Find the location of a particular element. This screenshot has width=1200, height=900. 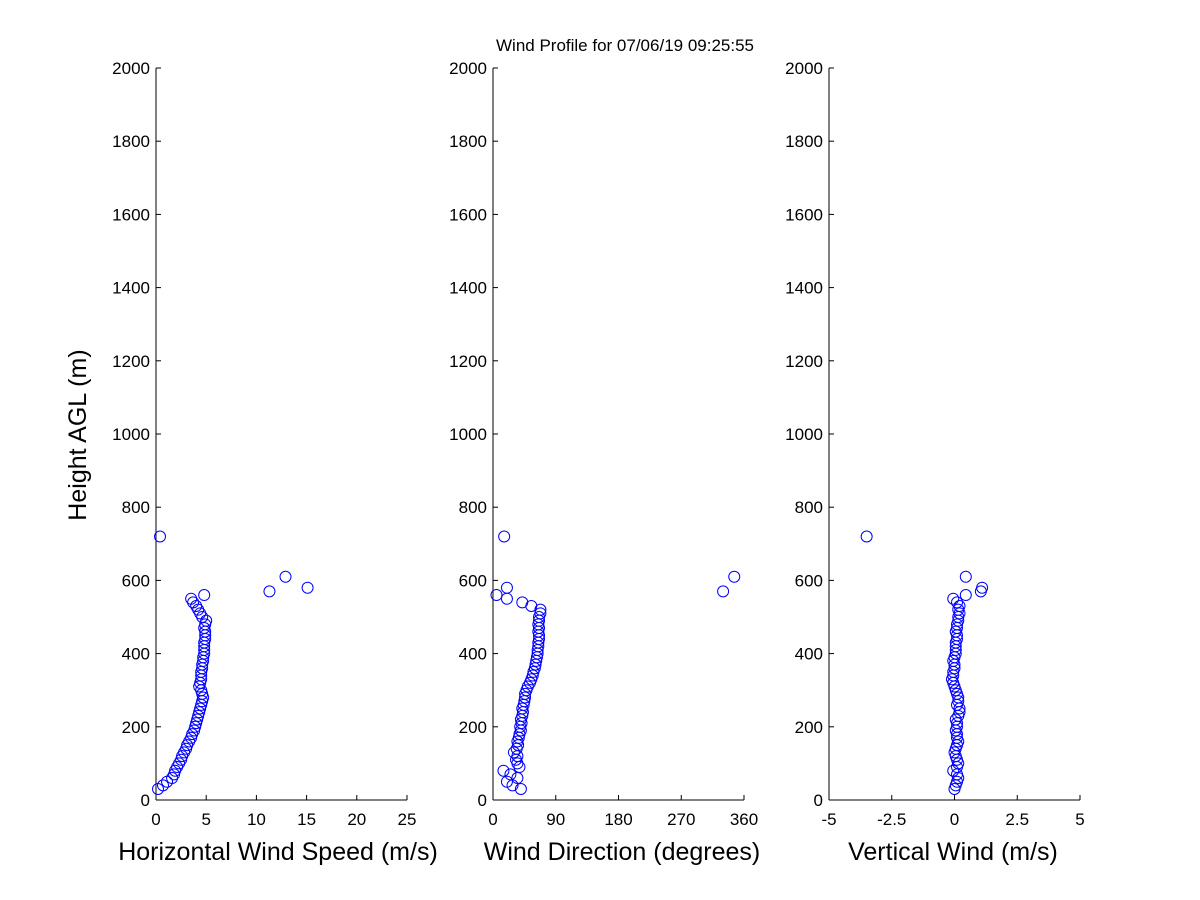

x-tick-label: 360 is located at coordinates (744, 819).